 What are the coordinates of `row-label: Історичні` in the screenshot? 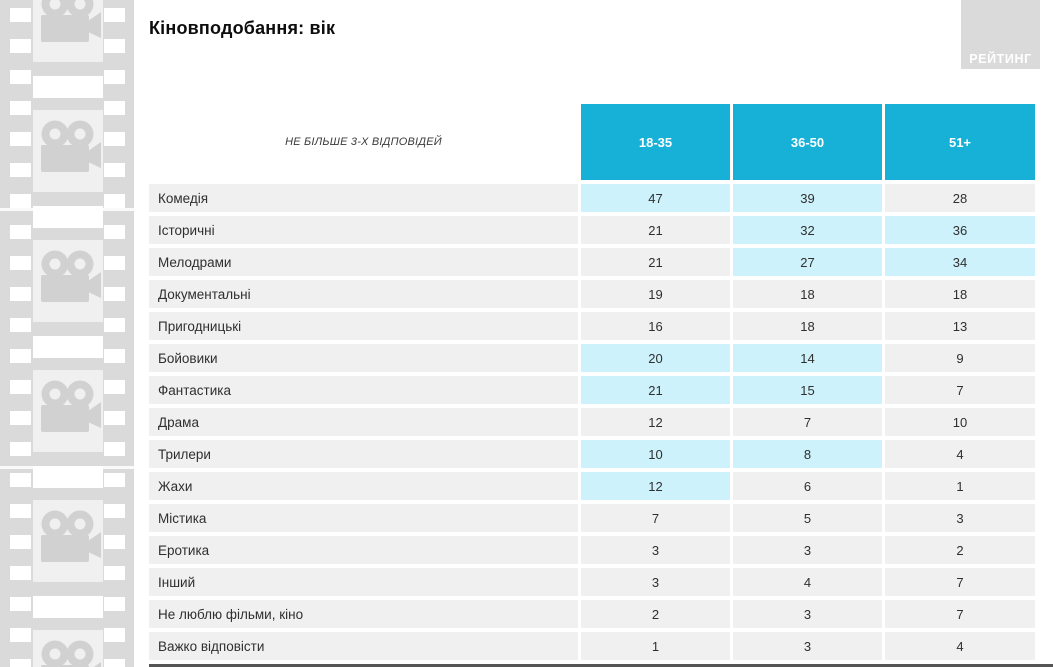 It's located at (363, 230).